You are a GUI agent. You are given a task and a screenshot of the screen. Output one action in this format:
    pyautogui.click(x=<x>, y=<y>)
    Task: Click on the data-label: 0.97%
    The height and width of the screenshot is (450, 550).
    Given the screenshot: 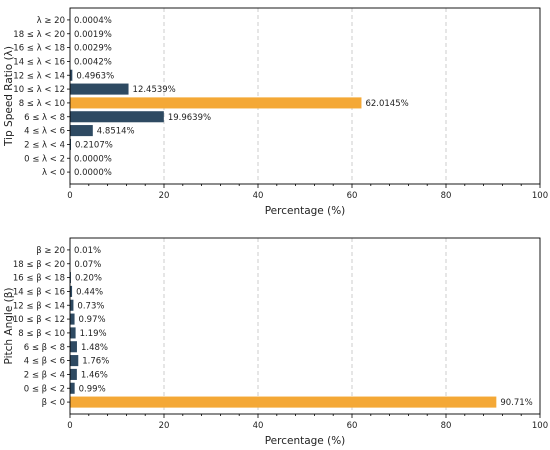 What is the action you would take?
    pyautogui.click(x=92, y=320)
    